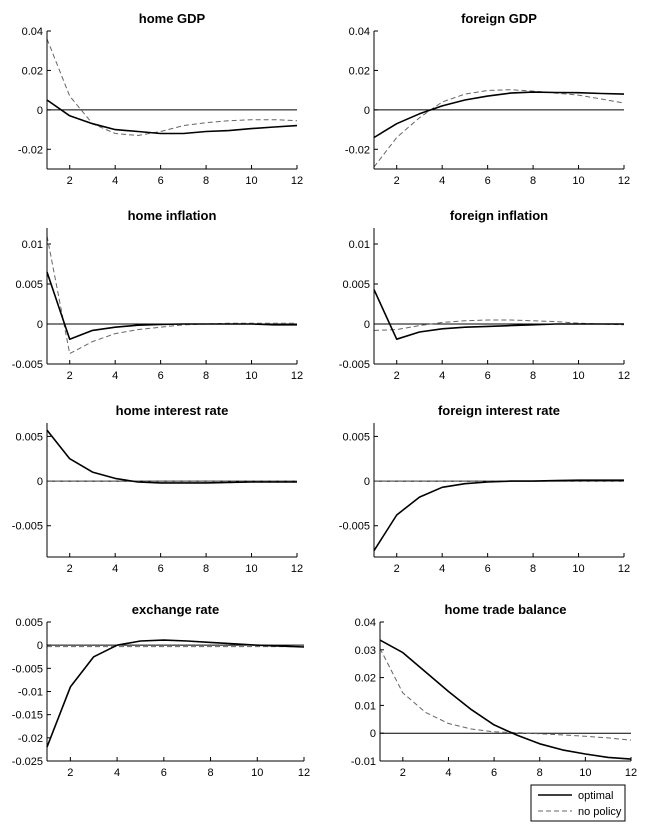  Describe the element at coordinates (363, 762) in the screenshot. I see `y-tick-label: -0.01` at that location.